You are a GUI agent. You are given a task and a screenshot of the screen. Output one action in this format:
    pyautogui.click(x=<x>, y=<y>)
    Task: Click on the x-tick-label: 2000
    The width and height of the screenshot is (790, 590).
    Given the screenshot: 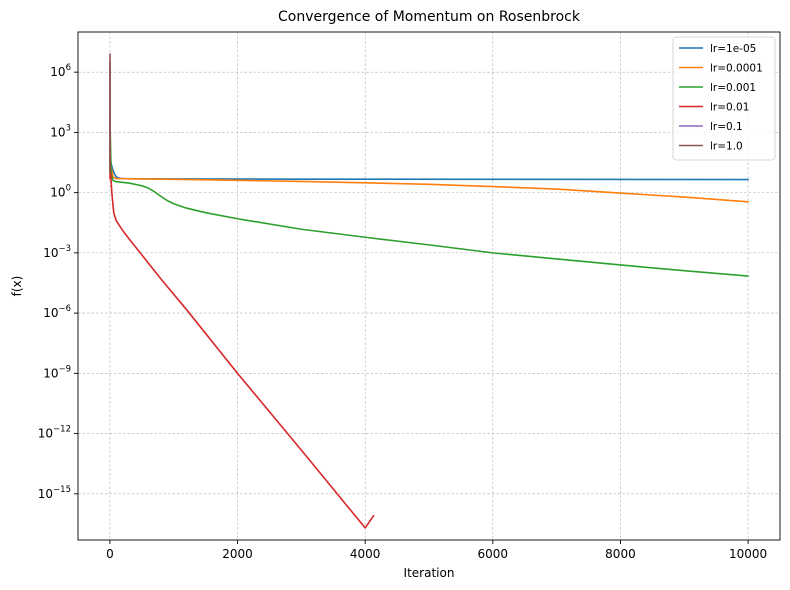 What is the action you would take?
    pyautogui.click(x=237, y=554)
    